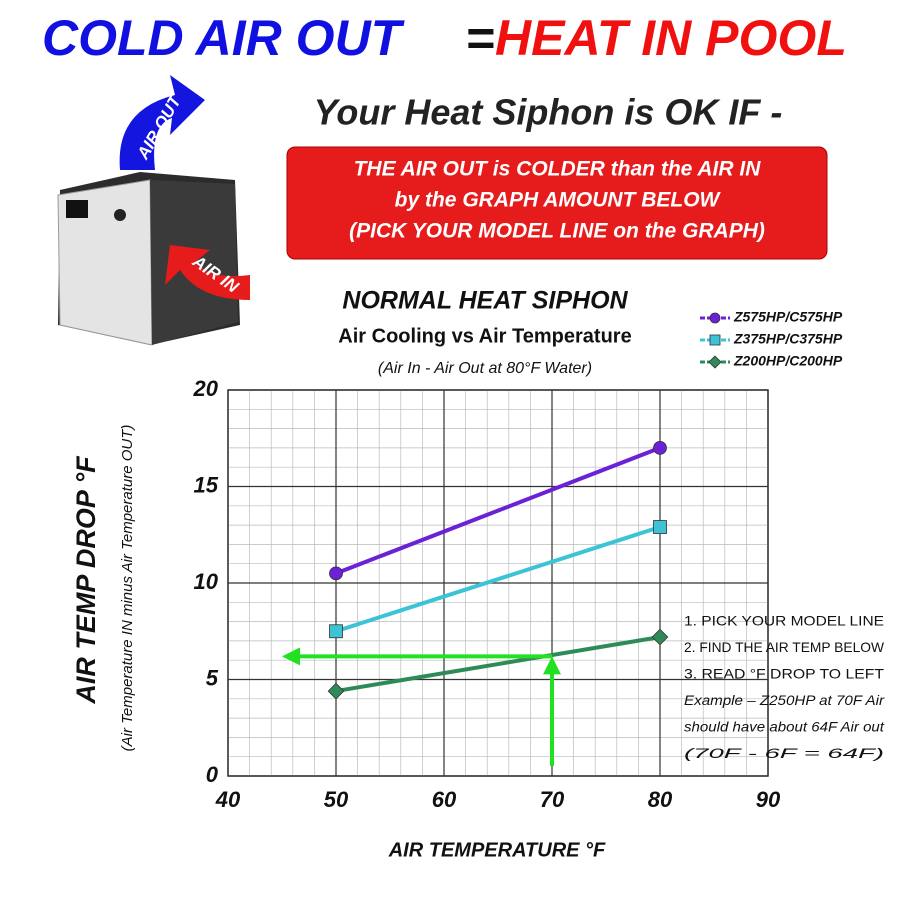 The image size is (900, 900). What do you see at coordinates (206, 581) in the screenshot?
I see `y-tick-label: 10` at bounding box center [206, 581].